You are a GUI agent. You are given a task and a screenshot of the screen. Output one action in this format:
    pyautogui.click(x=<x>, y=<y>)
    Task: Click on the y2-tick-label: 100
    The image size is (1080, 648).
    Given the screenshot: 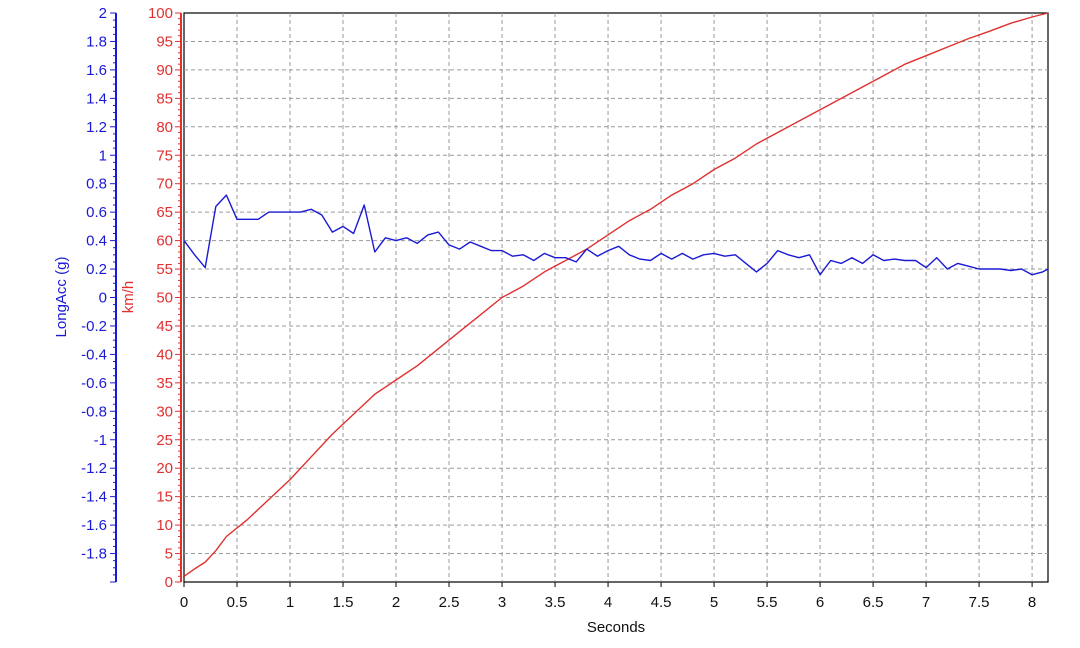 What is the action you would take?
    pyautogui.click(x=160, y=13)
    